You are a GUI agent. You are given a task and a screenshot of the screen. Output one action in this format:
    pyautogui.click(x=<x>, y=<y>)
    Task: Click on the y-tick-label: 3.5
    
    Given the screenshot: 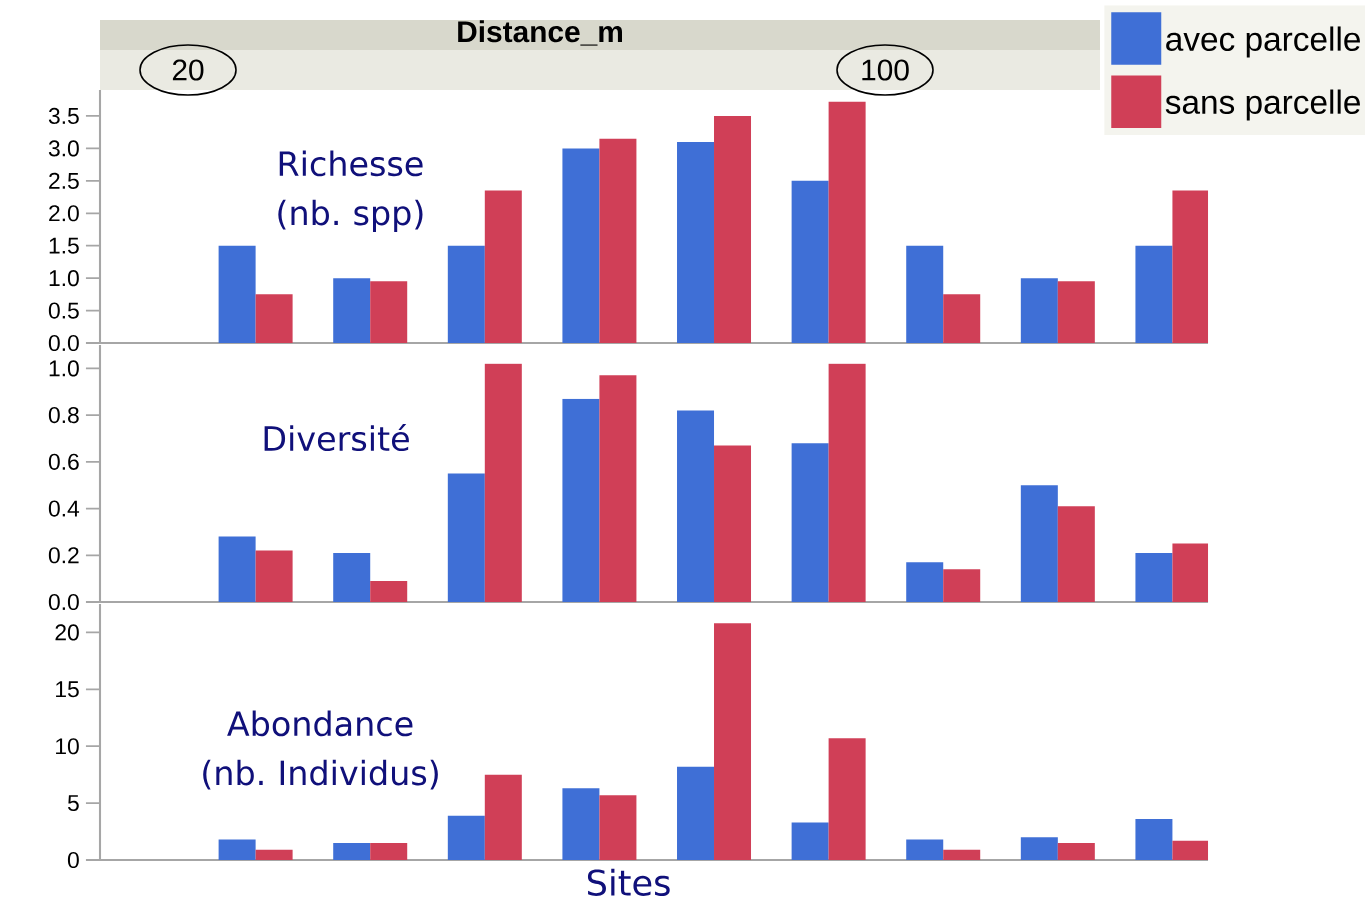 What is the action you would take?
    pyautogui.click(x=63, y=116)
    